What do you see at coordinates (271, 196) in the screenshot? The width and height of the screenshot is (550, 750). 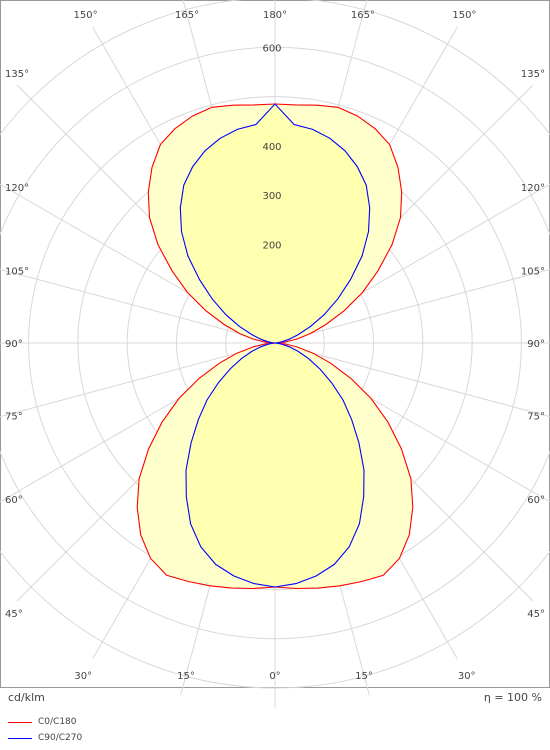 I see `radial-tick-label: 300` at bounding box center [271, 196].